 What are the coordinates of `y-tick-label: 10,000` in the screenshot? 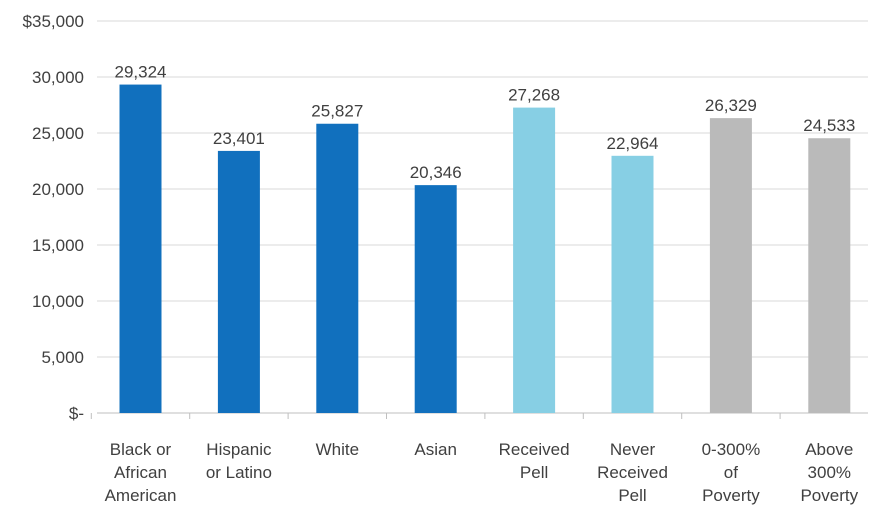 It's located at (58, 301).